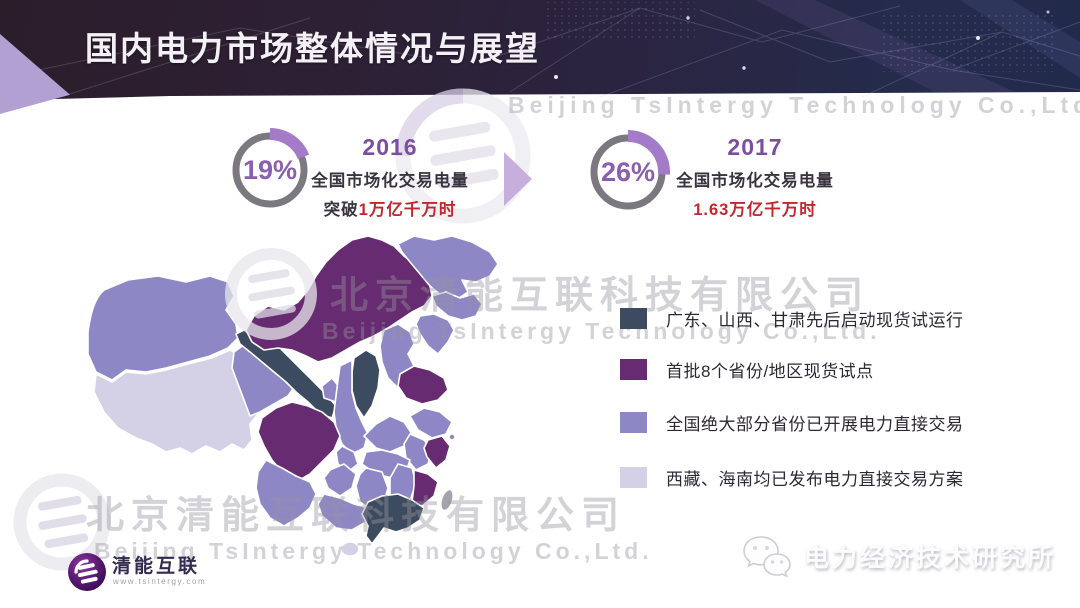 This screenshot has height=608, width=1080. I want to click on slide-title: 国内电力市场整体情况与展望, so click(312, 48).